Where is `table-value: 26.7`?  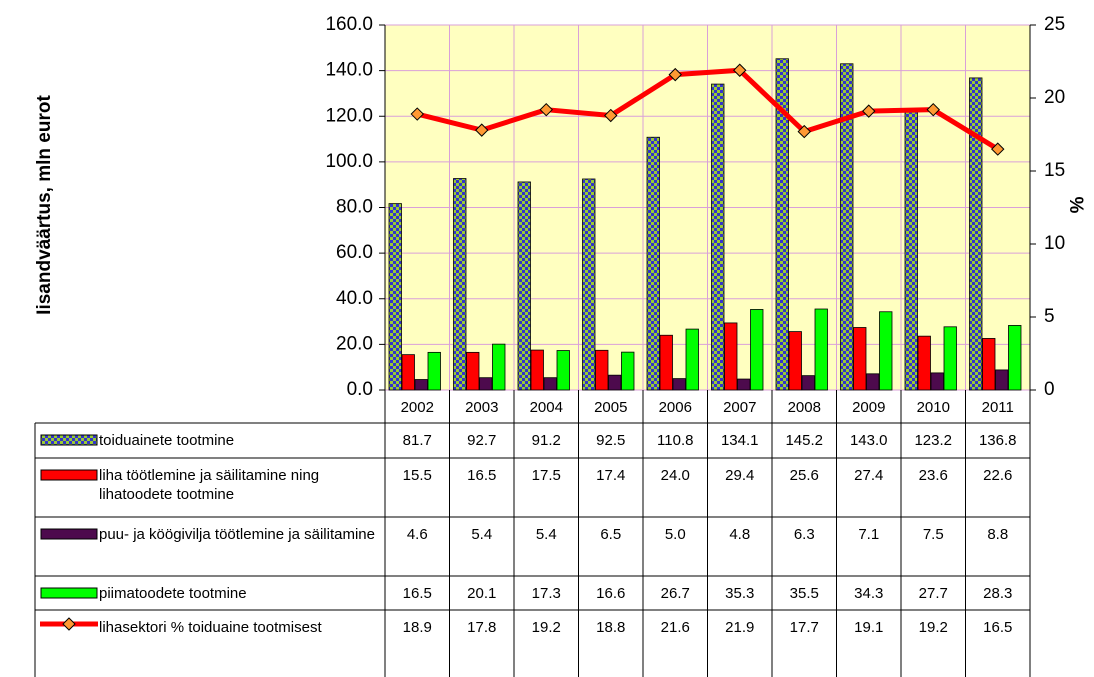 table-value: 26.7 is located at coordinates (675, 593).